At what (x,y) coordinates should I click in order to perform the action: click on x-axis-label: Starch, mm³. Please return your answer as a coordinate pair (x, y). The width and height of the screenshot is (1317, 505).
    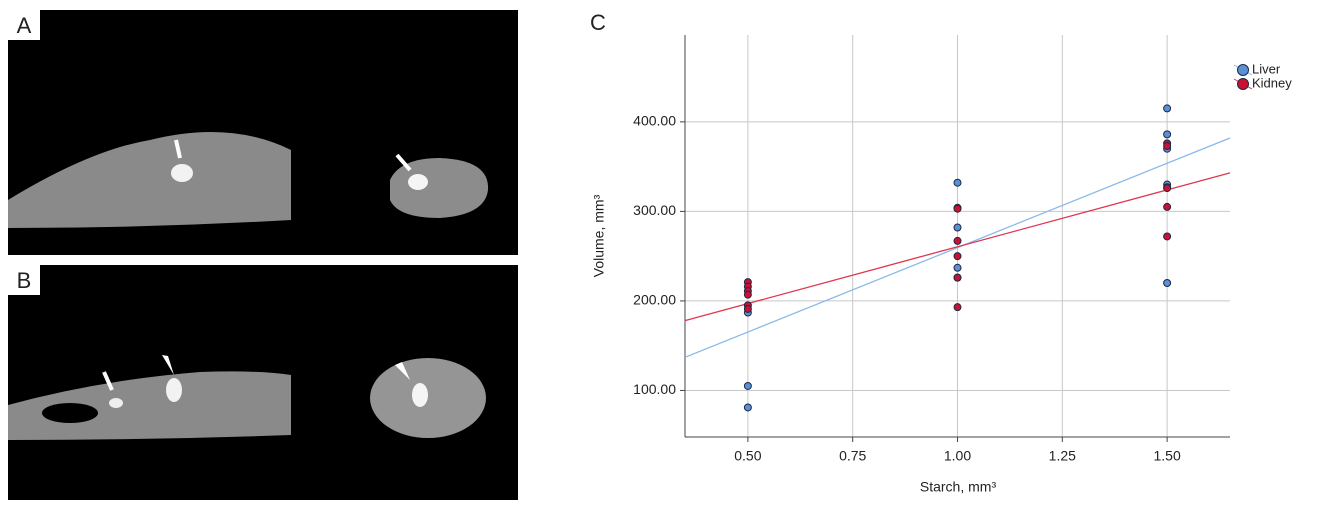
    Looking at the image, I should click on (958, 487).